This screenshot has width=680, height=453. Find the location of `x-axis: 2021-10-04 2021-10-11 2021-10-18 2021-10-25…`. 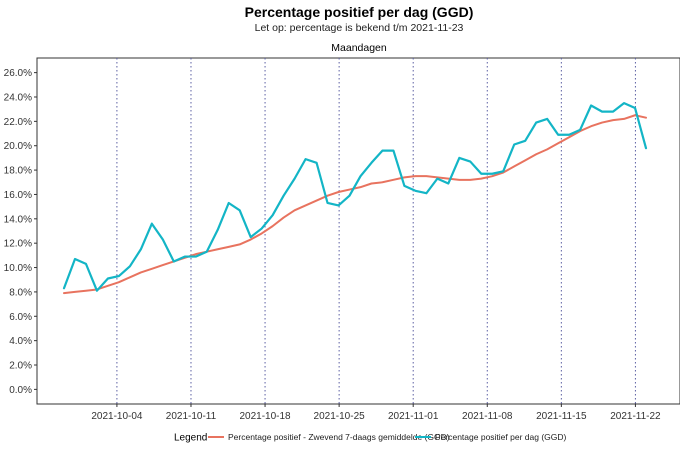

x-axis: 2021-10-04 2021-10-11 2021-10-18 2021-10-25… is located at coordinates (376, 413).